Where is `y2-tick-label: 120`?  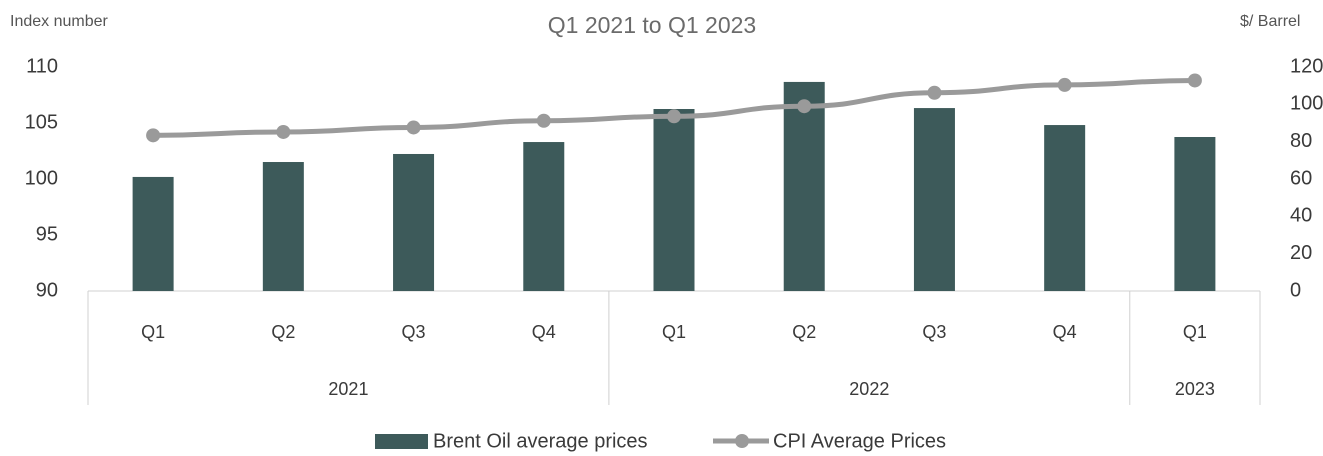 y2-tick-label: 120 is located at coordinates (1306, 66).